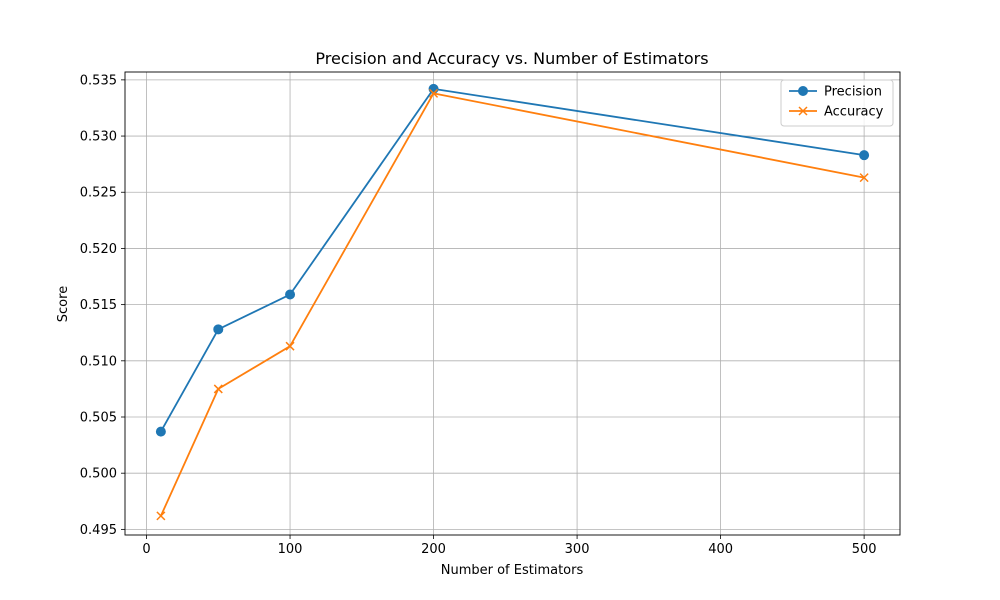 The width and height of the screenshot is (1000, 600). What do you see at coordinates (63, 304) in the screenshot?
I see `y-axis-label: Score` at bounding box center [63, 304].